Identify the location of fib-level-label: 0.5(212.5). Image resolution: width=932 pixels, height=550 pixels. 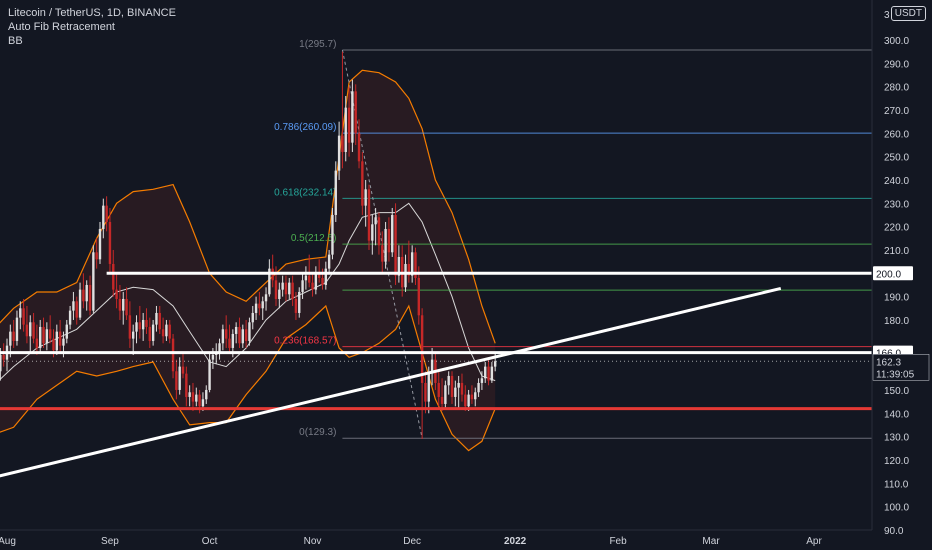
(314, 238).